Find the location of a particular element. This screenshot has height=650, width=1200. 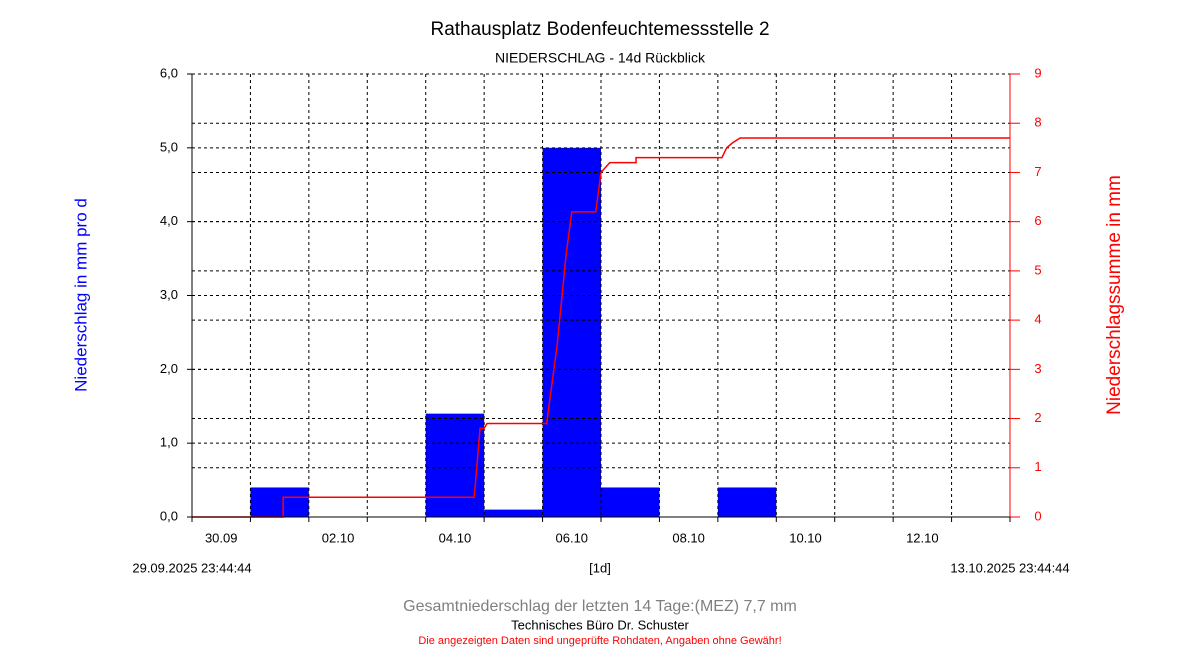

x-tick-label: 12.10 is located at coordinates (922, 537).